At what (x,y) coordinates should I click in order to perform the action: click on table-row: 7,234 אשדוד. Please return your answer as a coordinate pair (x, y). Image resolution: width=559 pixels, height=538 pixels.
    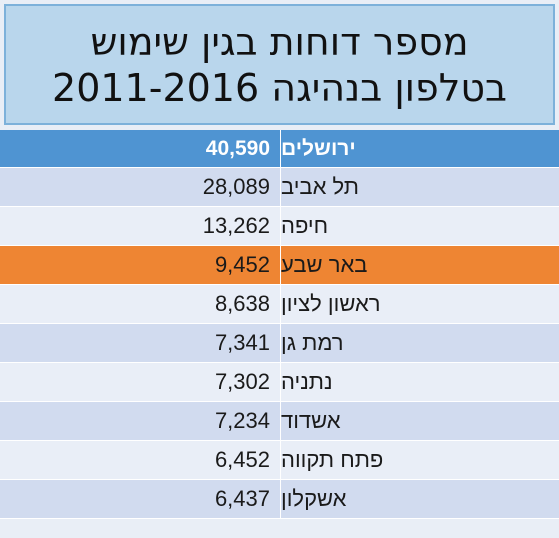
    Looking at the image, I should click on (279, 421).